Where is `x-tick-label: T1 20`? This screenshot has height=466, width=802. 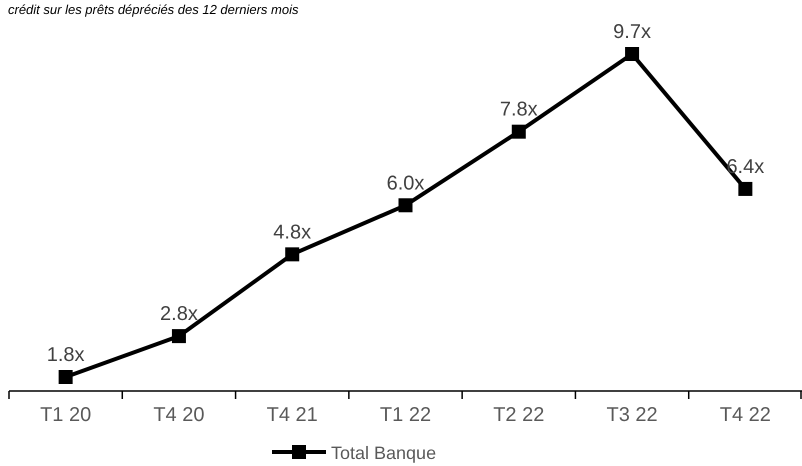
x-tick-label: T1 20 is located at coordinates (66, 415).